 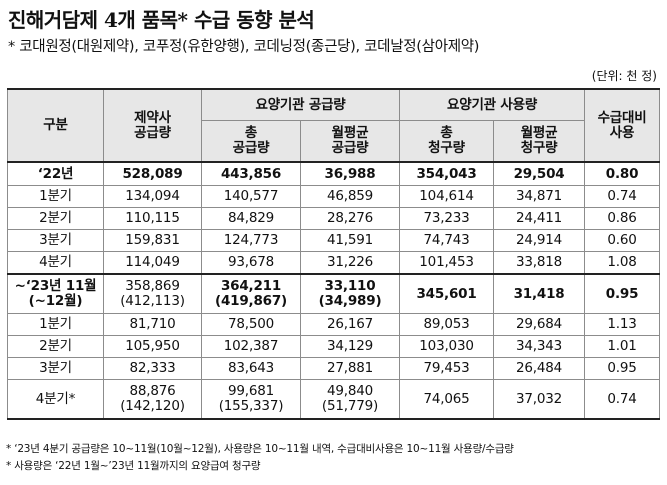 What do you see at coordinates (350, 324) in the screenshot?
I see `cell-monthly-supply: 26,167` at bounding box center [350, 324].